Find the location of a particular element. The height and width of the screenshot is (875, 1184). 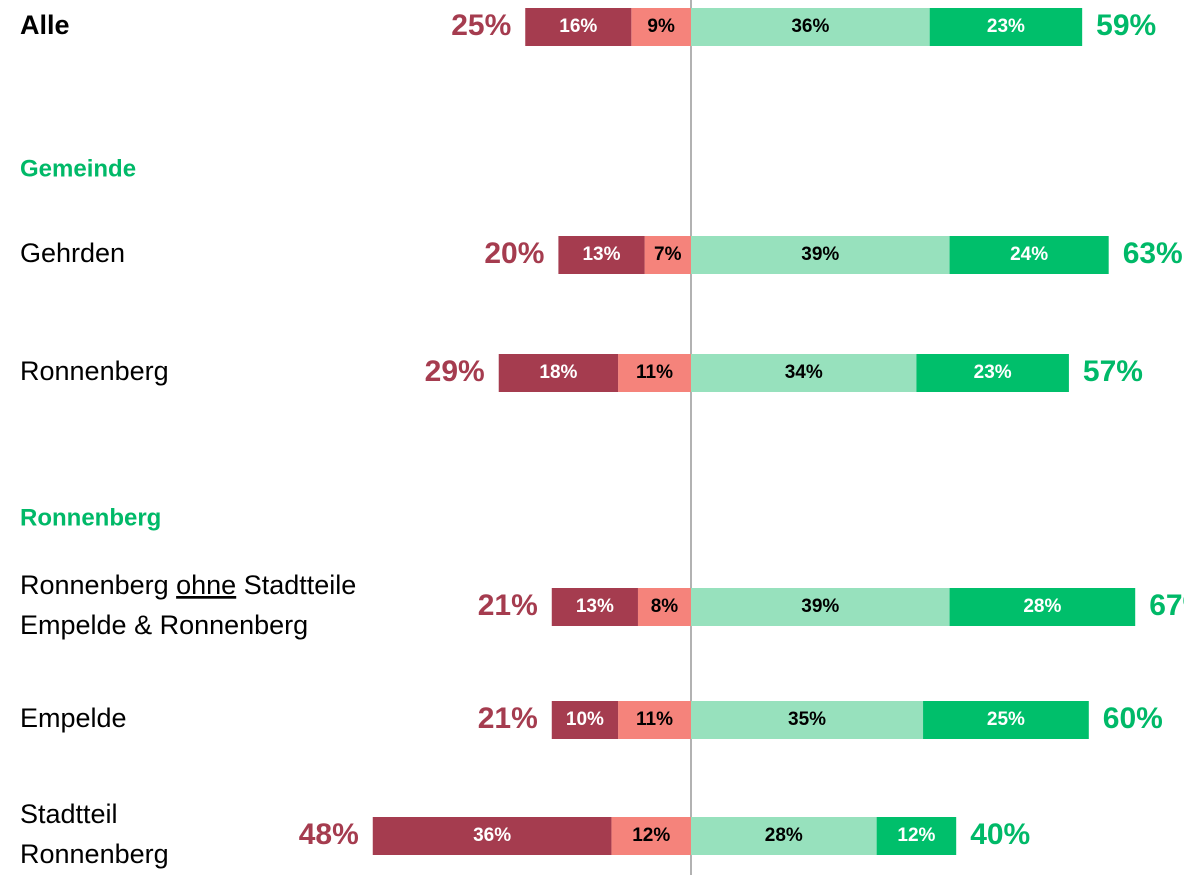

segment-label: 25% is located at coordinates (1006, 719).